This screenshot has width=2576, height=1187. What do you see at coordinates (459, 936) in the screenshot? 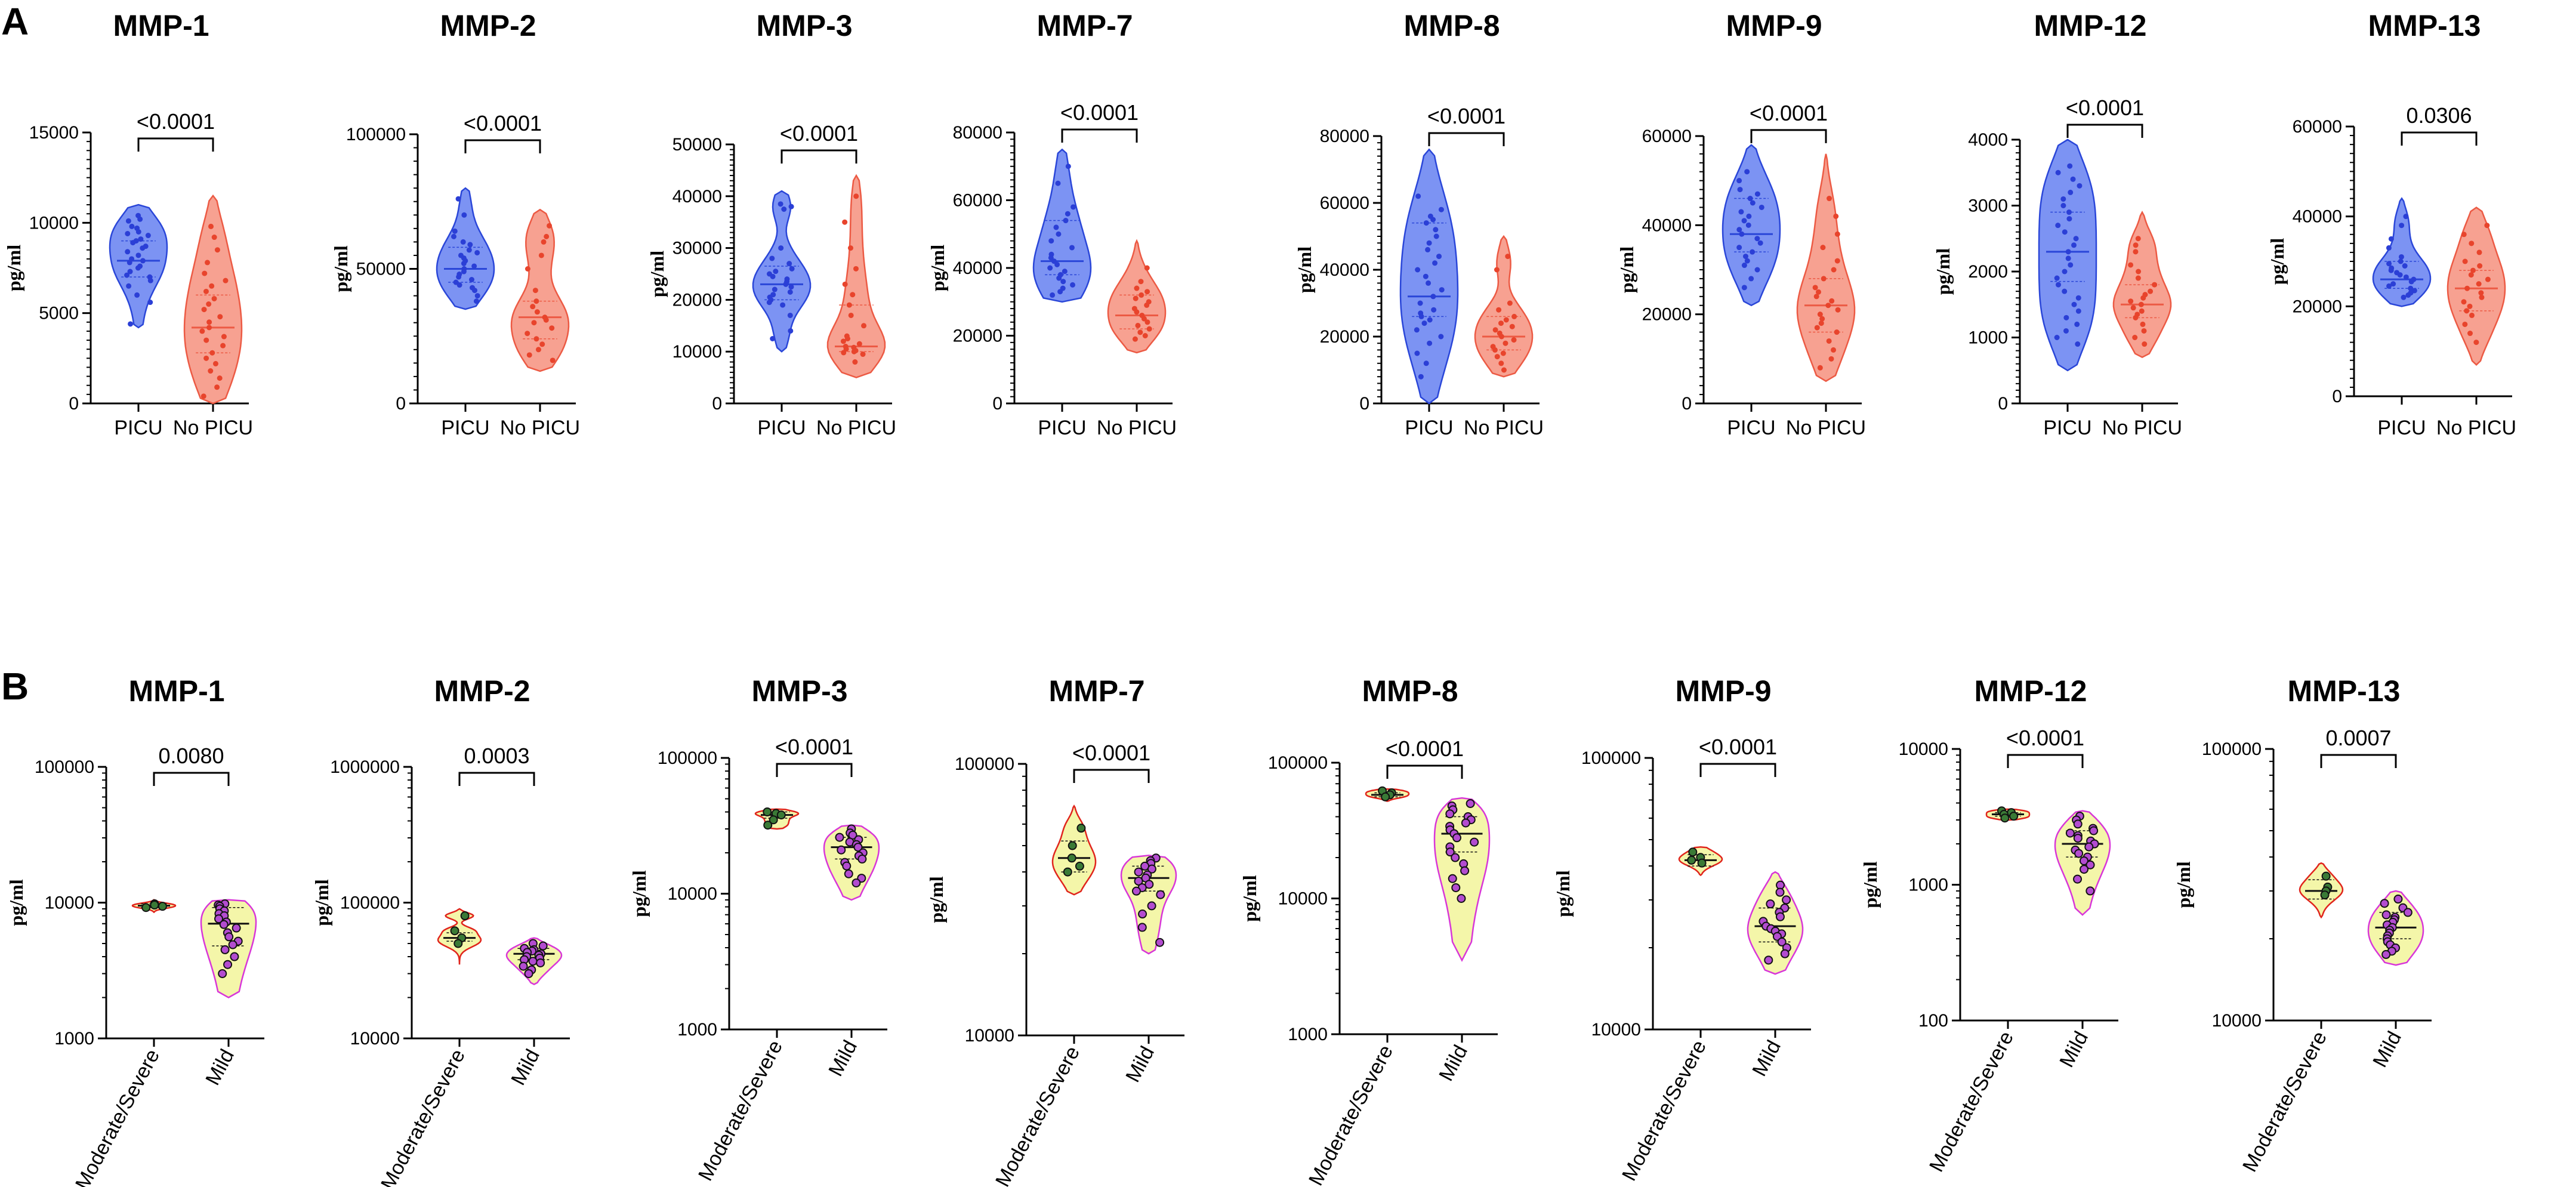
I see `violin-moderate-severe` at bounding box center [459, 936].